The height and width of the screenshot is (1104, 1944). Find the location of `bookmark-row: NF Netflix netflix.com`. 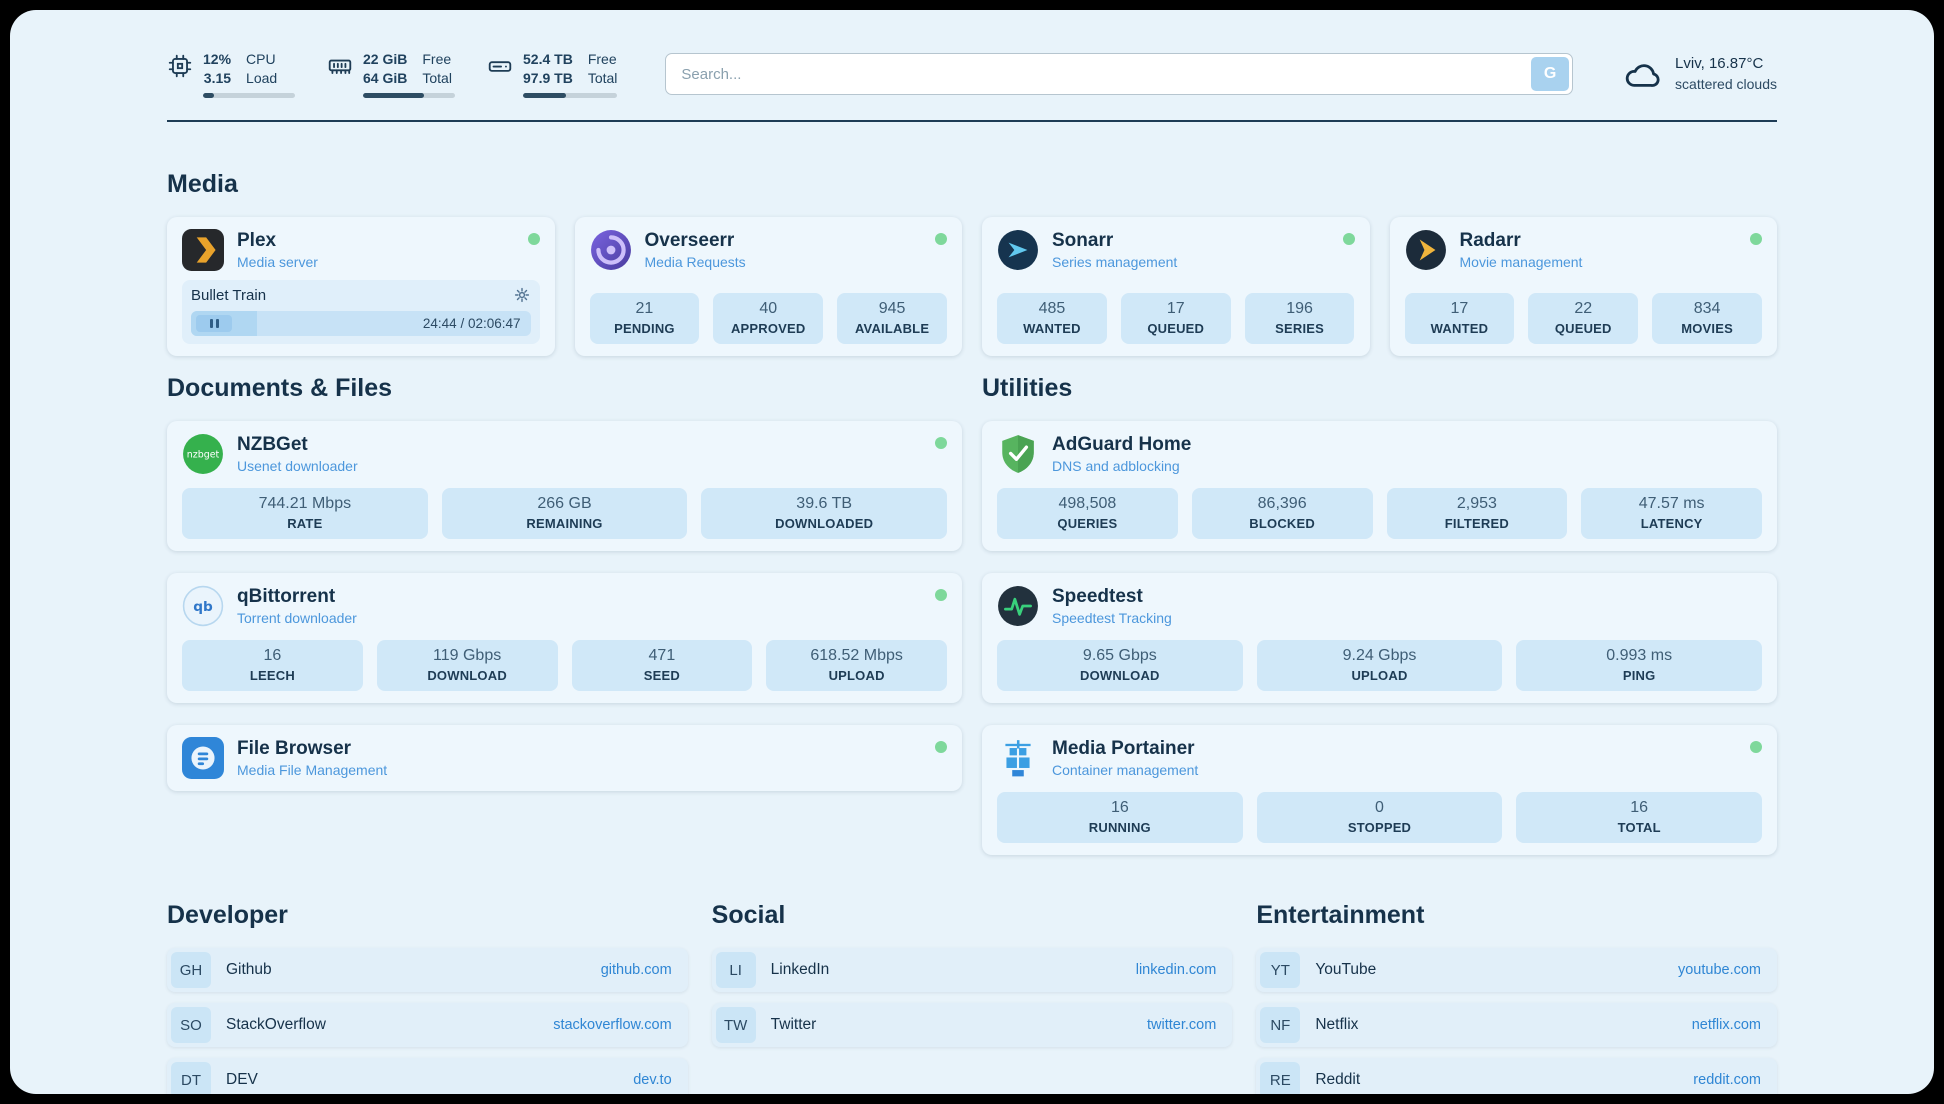

bookmark-row: NF Netflix netflix.com is located at coordinates (1516, 1025).